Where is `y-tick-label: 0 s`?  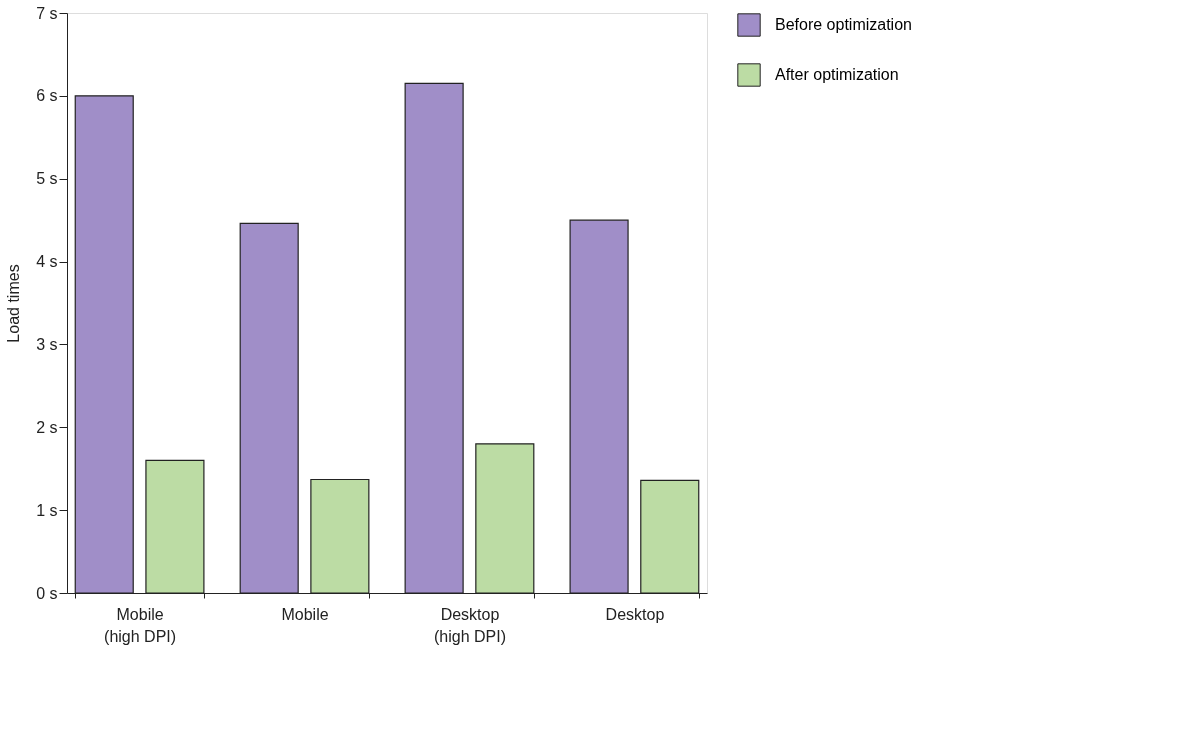
y-tick-label: 0 s is located at coordinates (47, 593).